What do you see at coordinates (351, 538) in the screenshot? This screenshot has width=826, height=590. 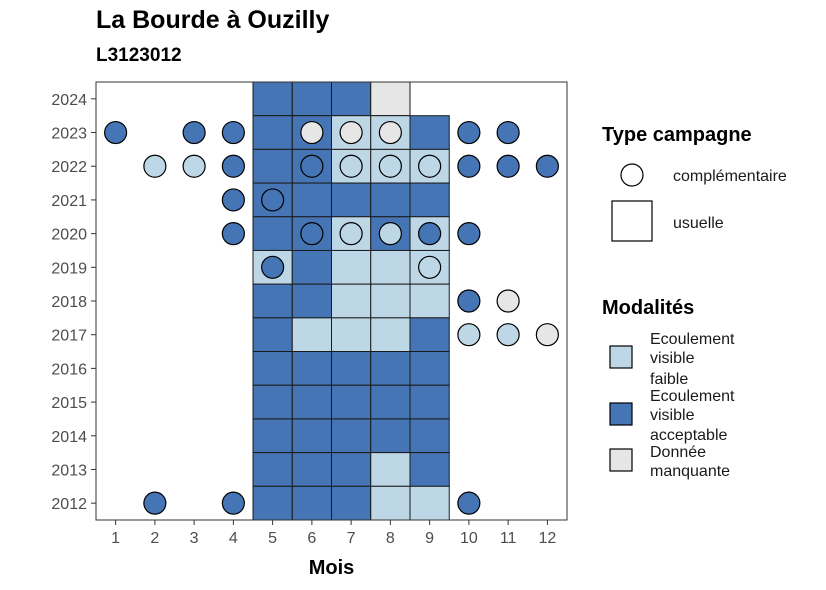 I see `x-tick-label: 7` at bounding box center [351, 538].